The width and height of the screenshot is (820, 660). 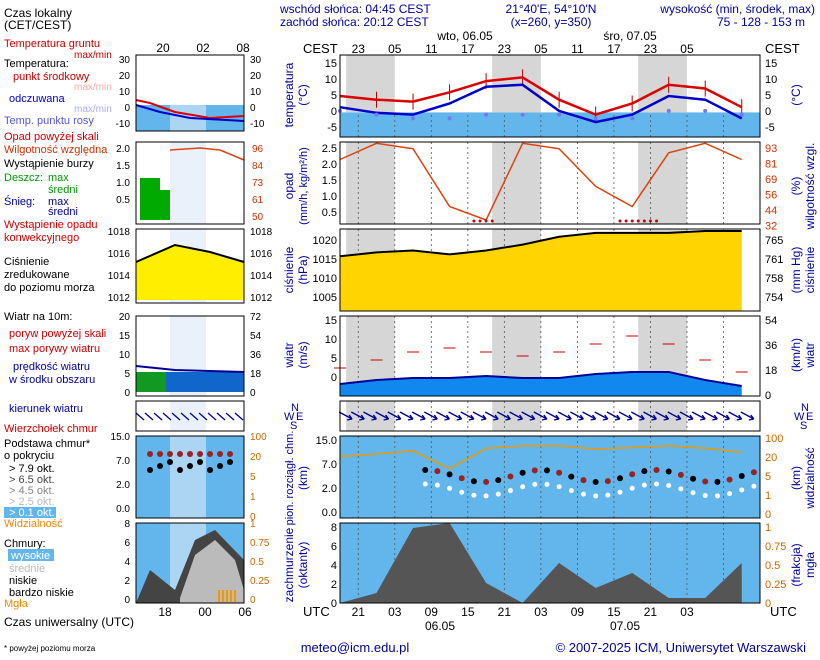 I want to click on leg-temp-tick-l: -10, so click(x=123, y=124).